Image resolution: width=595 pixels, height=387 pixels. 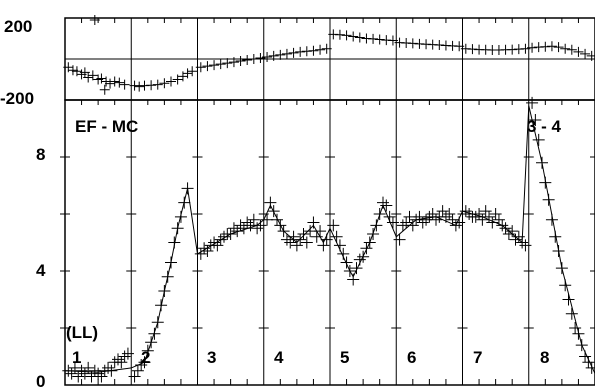 I want to click on panel-label-8: 8, so click(x=544, y=357).